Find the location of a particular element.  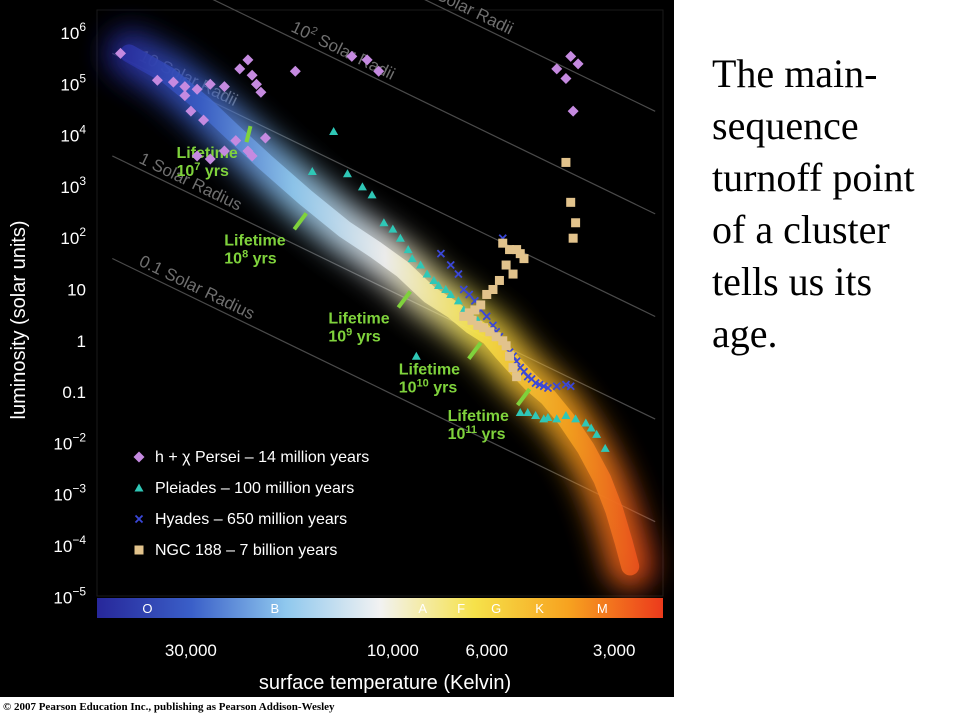

y-tick-label: 10⁻⁴ is located at coordinates (69, 544).